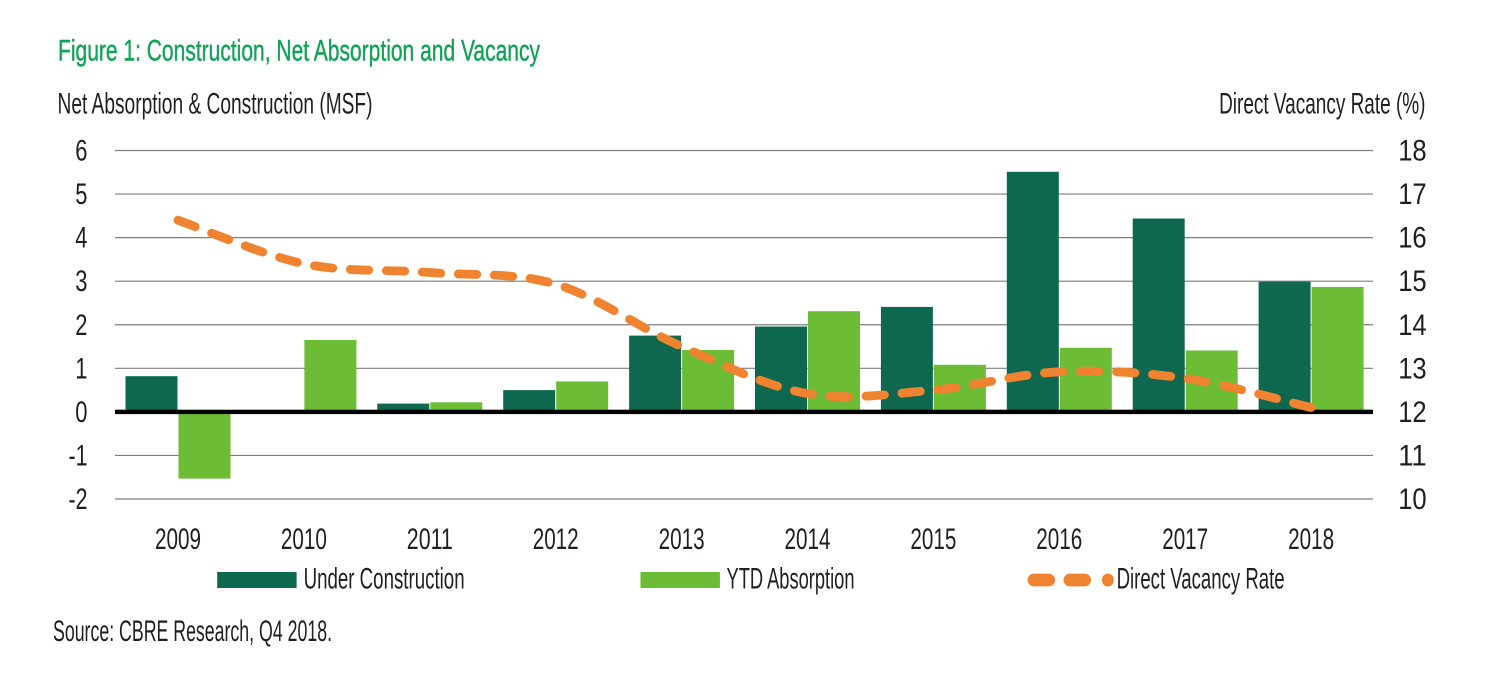  What do you see at coordinates (1412, 368) in the screenshot?
I see `svg-text: 13` at bounding box center [1412, 368].